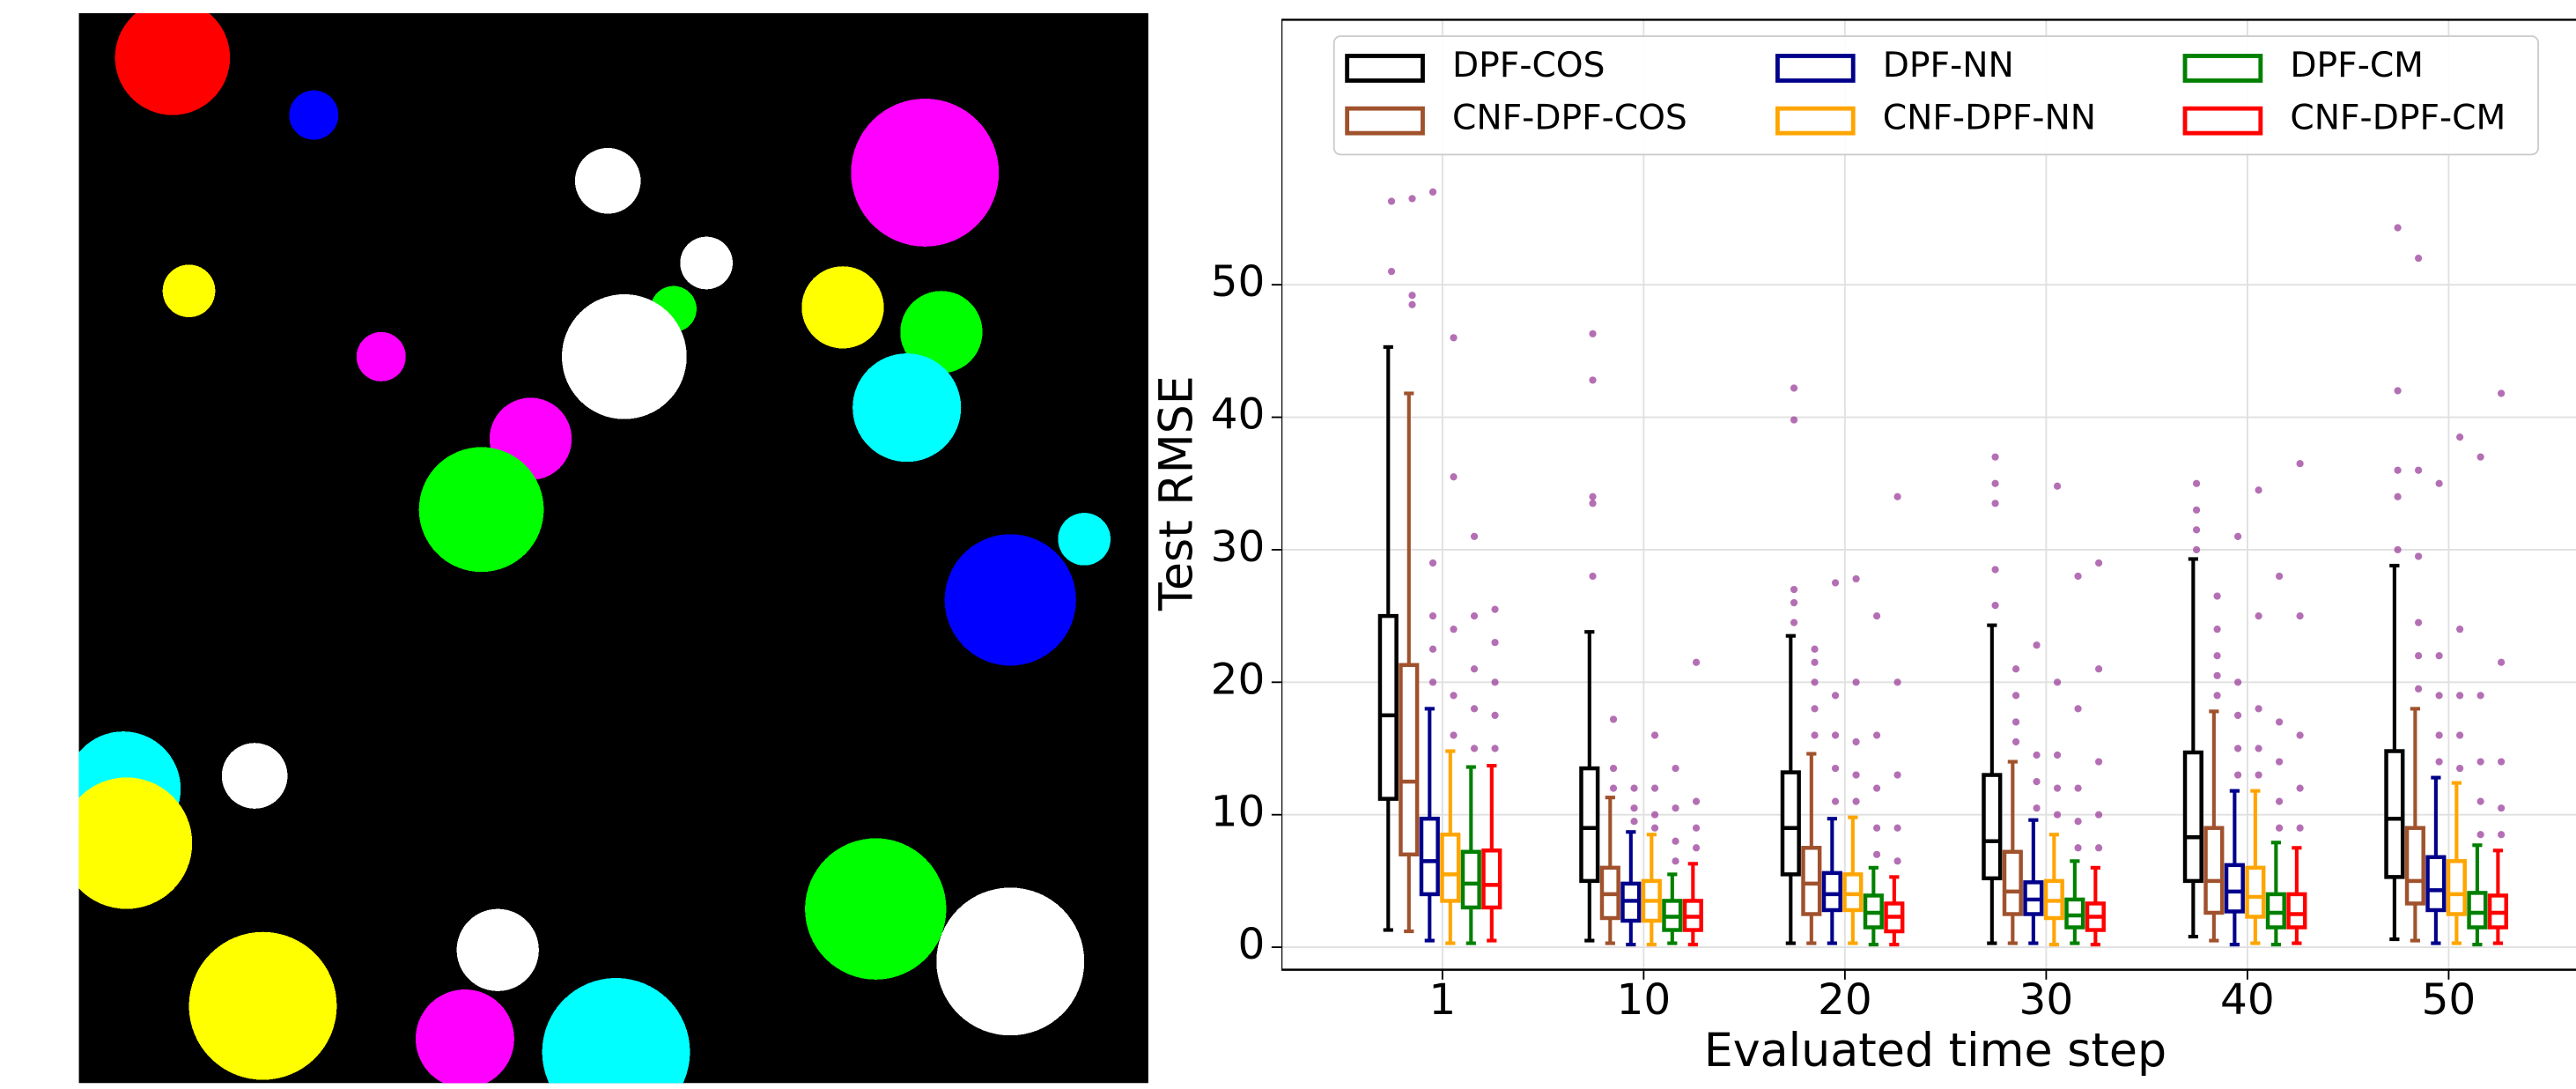  What do you see at coordinates (1238, 679) in the screenshot?
I see `y-tick-label: 20` at bounding box center [1238, 679].